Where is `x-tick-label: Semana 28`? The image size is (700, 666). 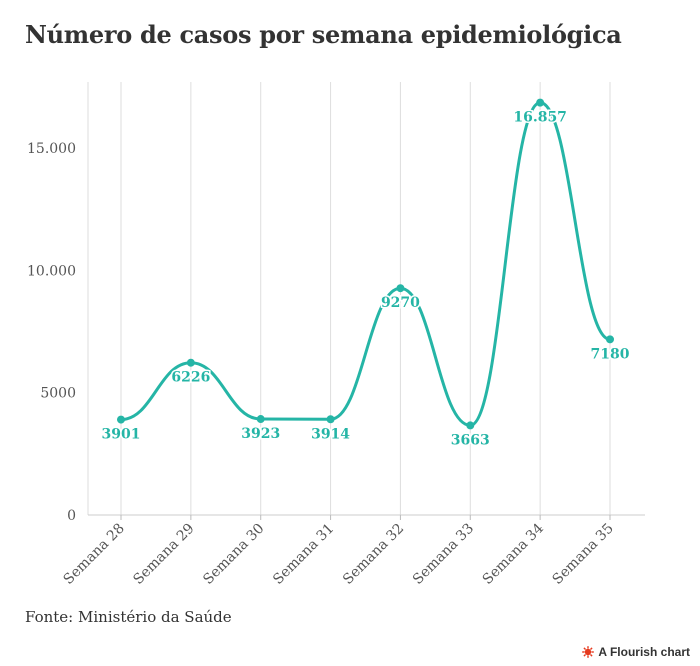 x-tick-label: Semana 28 is located at coordinates (94, 554).